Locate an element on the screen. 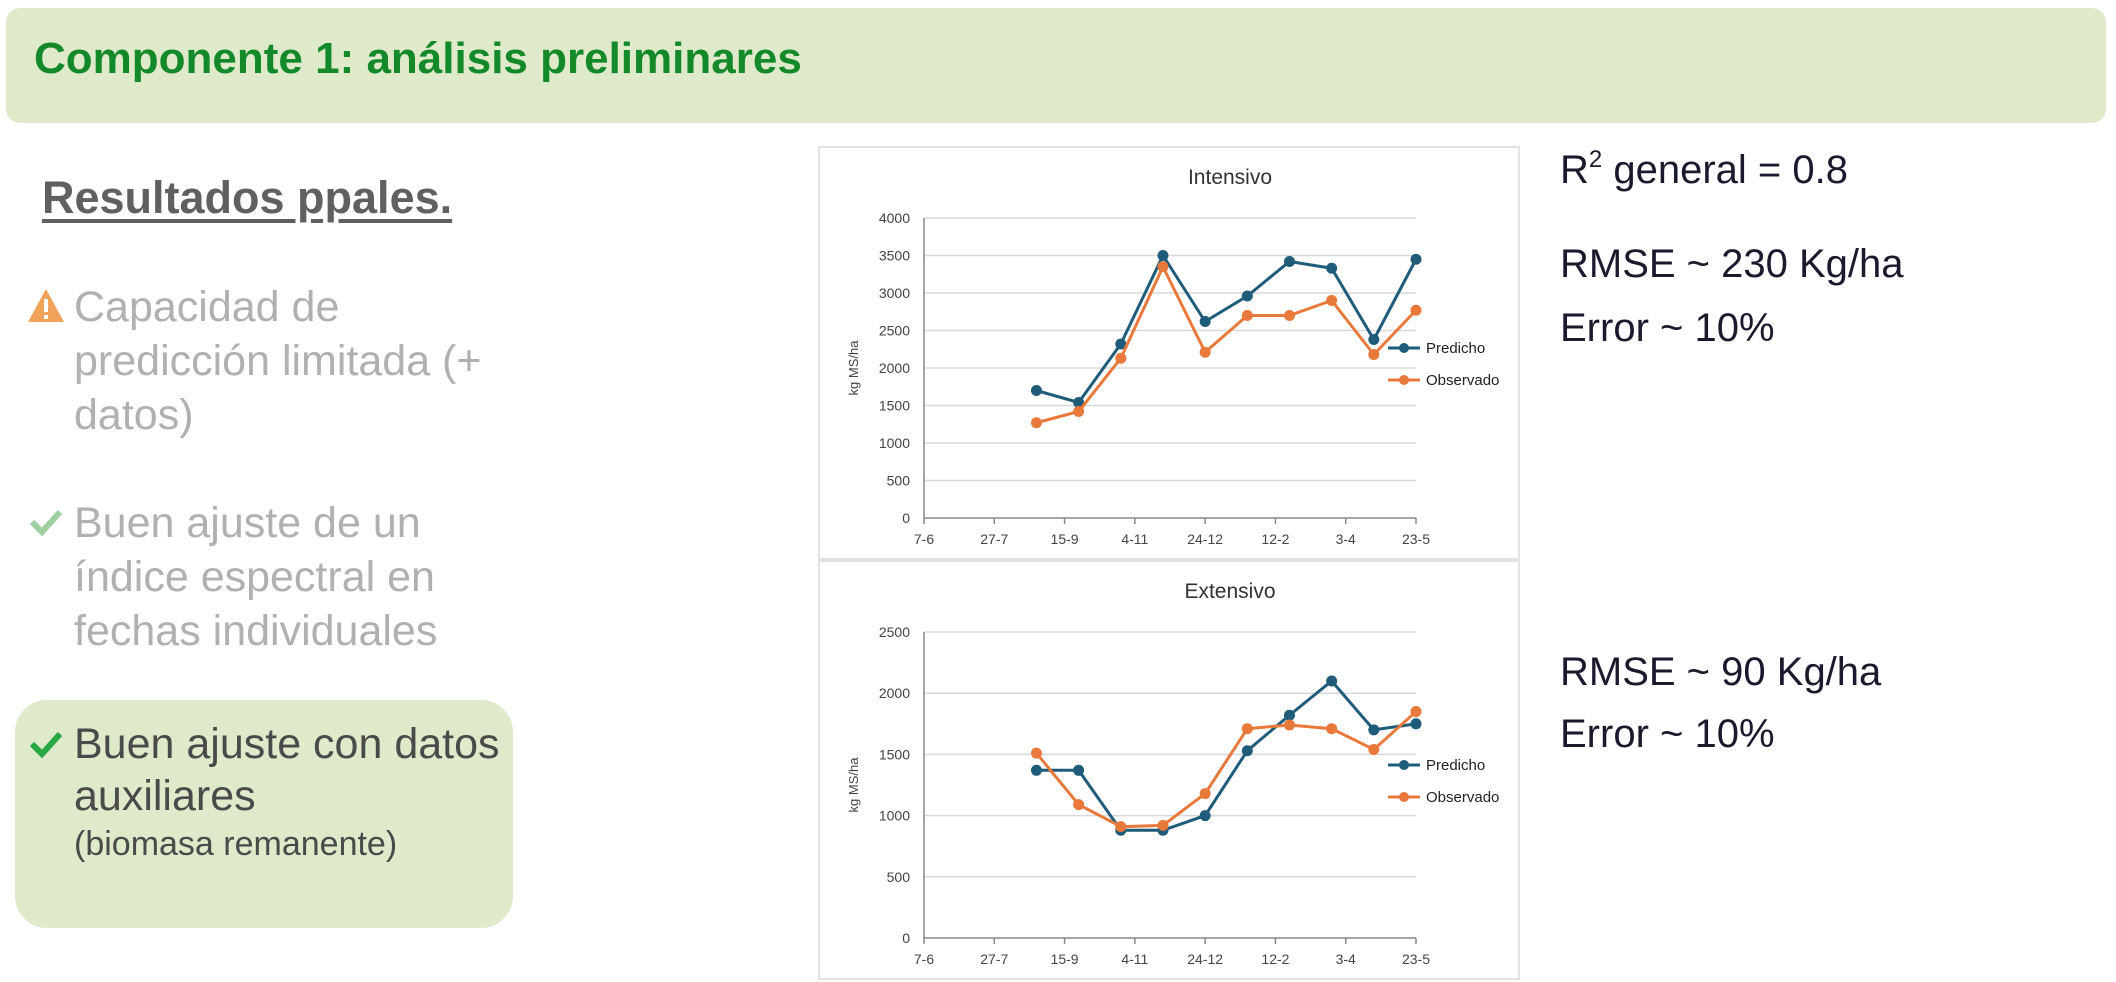 Image resolution: width=2116 pixels, height=982 pixels. y-tick-label: 3500 is located at coordinates (894, 256).